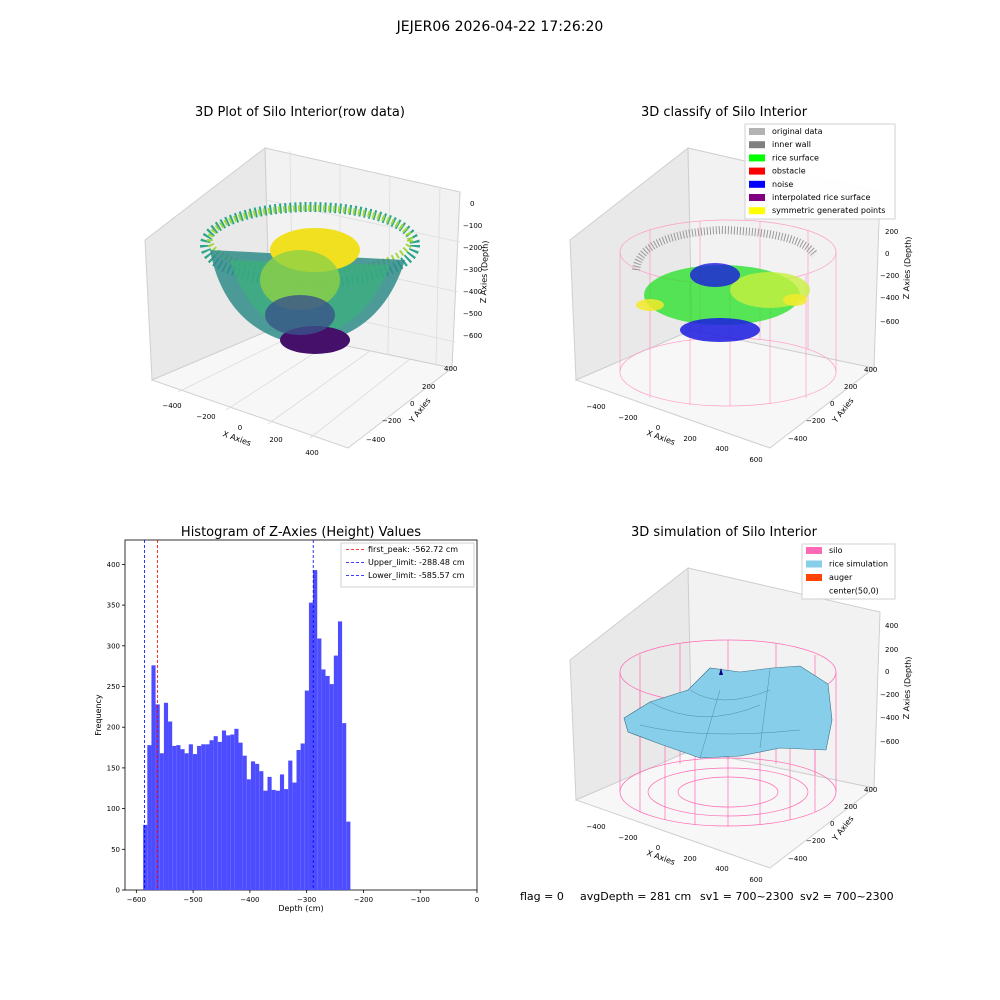  What do you see at coordinates (891, 650) in the screenshot?
I see `sim-ztick: 200` at bounding box center [891, 650].